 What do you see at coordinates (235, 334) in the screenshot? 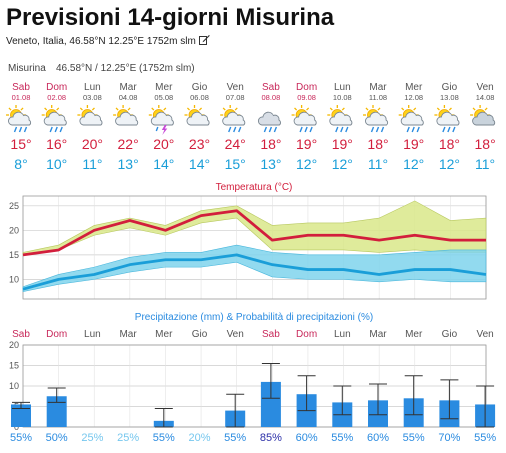
I see `precip-day-label: Ven` at bounding box center [235, 334].